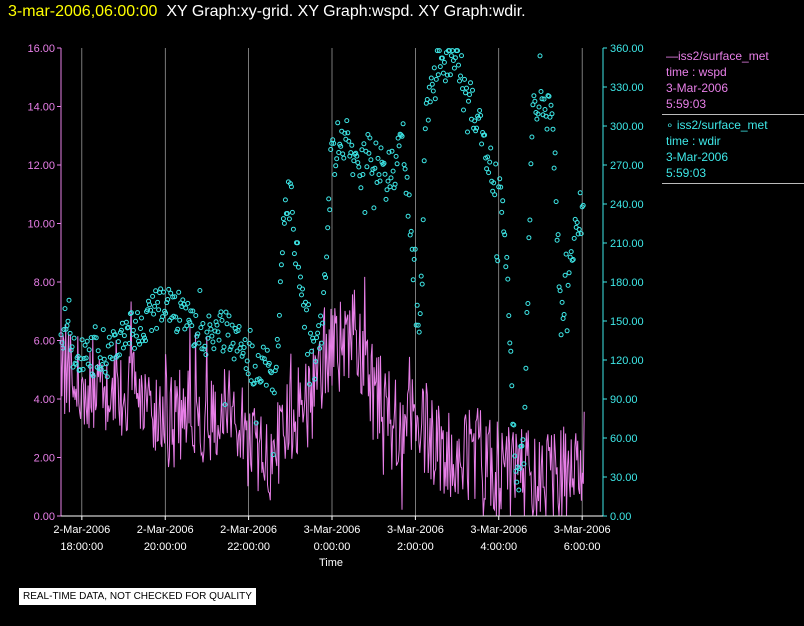 This screenshot has width=804, height=626. What do you see at coordinates (248, 530) in the screenshot?
I see `x-tick-label: 2-Mar-2006` at bounding box center [248, 530].